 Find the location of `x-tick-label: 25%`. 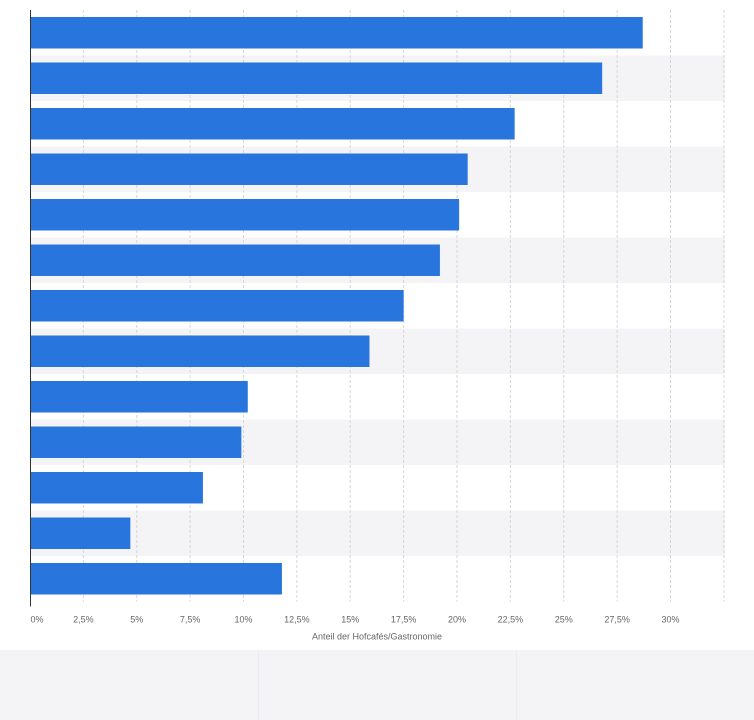

x-tick-label: 25% is located at coordinates (564, 620).